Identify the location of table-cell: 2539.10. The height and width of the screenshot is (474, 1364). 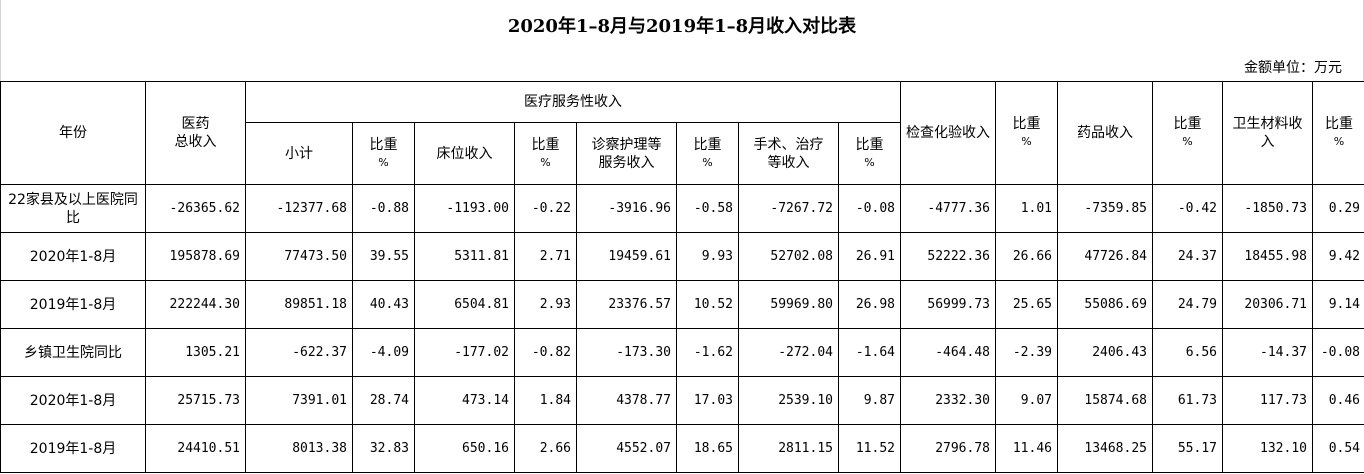
(788, 400).